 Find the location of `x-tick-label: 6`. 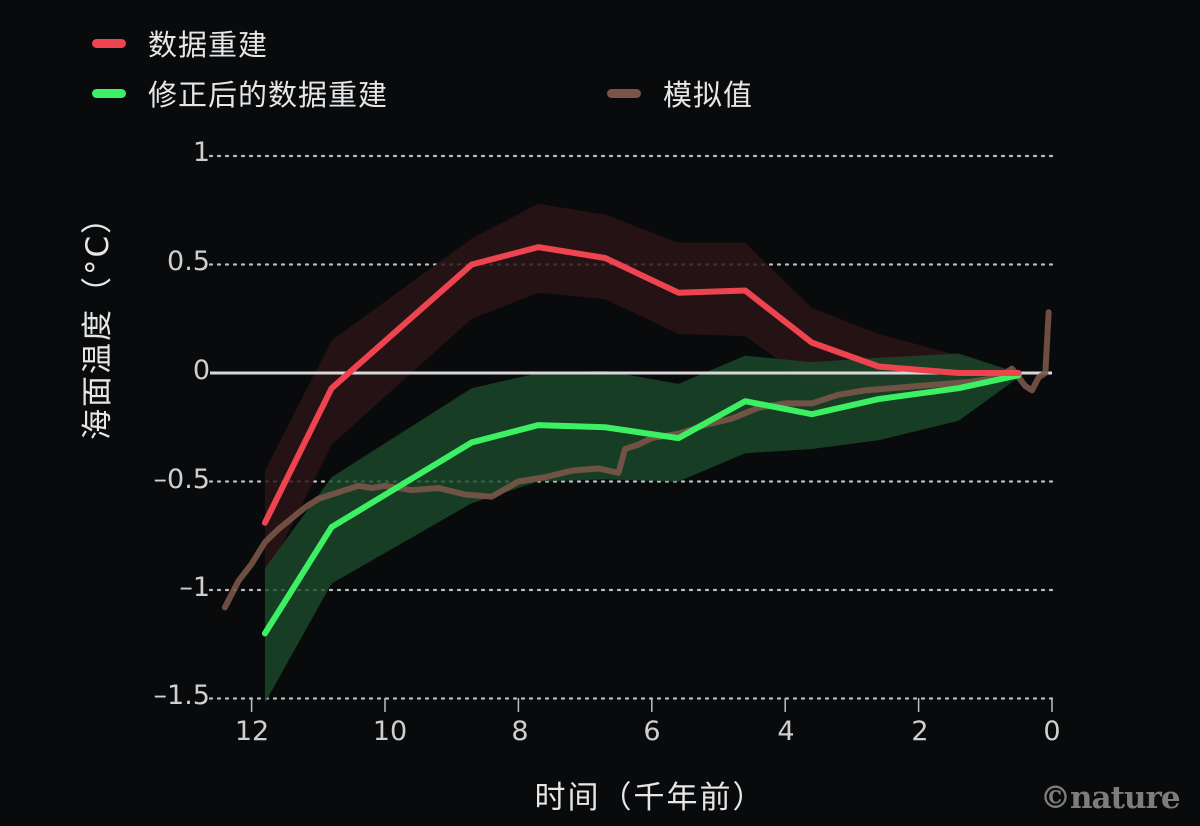

x-tick-label: 6 is located at coordinates (652, 731).